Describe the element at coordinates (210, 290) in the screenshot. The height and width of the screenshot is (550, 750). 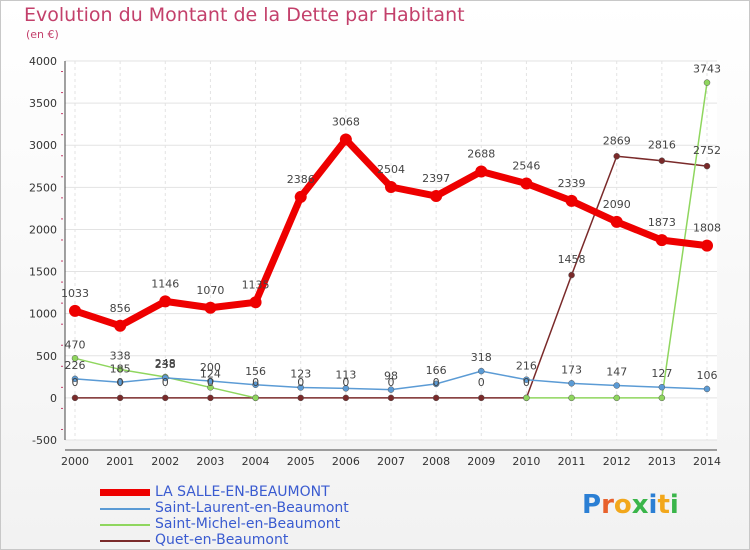
I see `data-label-la-salle-en-beaumont: 1070` at that location.